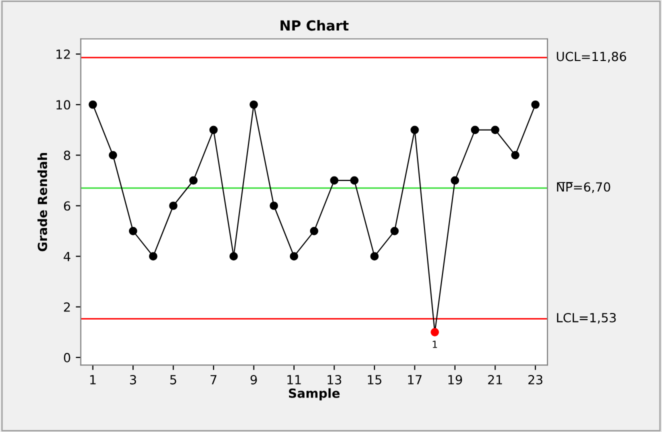 This screenshot has width=662, height=432. What do you see at coordinates (335, 379) in the screenshot?
I see `x-tick-label: 13` at bounding box center [335, 379].